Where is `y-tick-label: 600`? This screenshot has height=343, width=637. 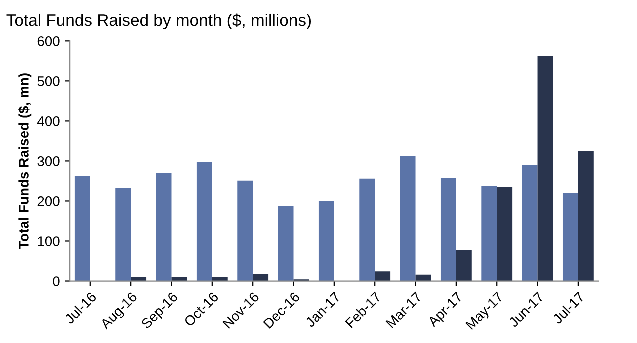 y-tick-label: 600 is located at coordinates (49, 41).